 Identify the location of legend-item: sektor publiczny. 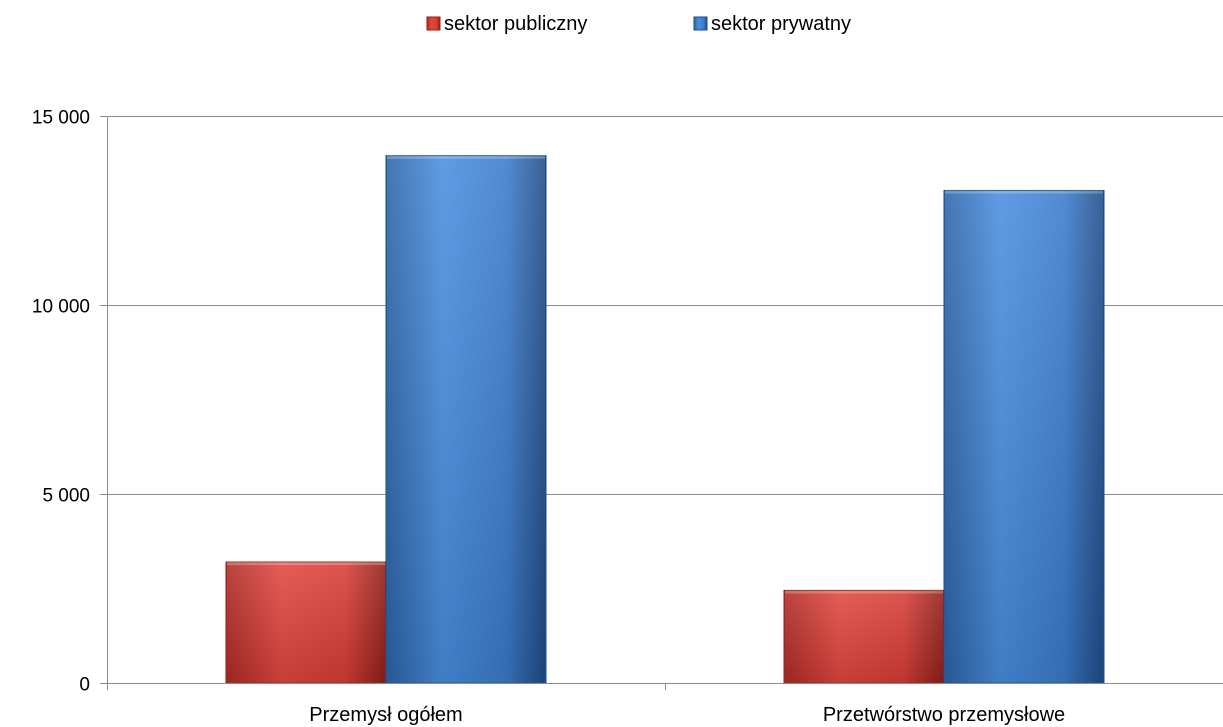
(506, 24).